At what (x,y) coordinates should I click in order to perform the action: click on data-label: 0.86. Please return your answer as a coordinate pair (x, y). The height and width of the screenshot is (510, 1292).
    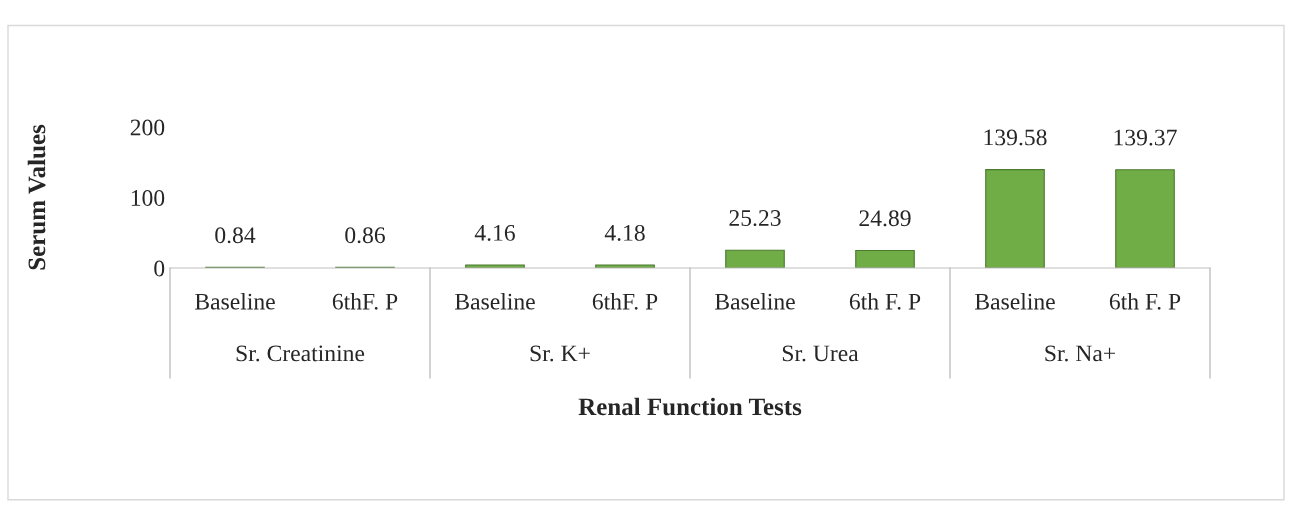
    Looking at the image, I should click on (365, 235).